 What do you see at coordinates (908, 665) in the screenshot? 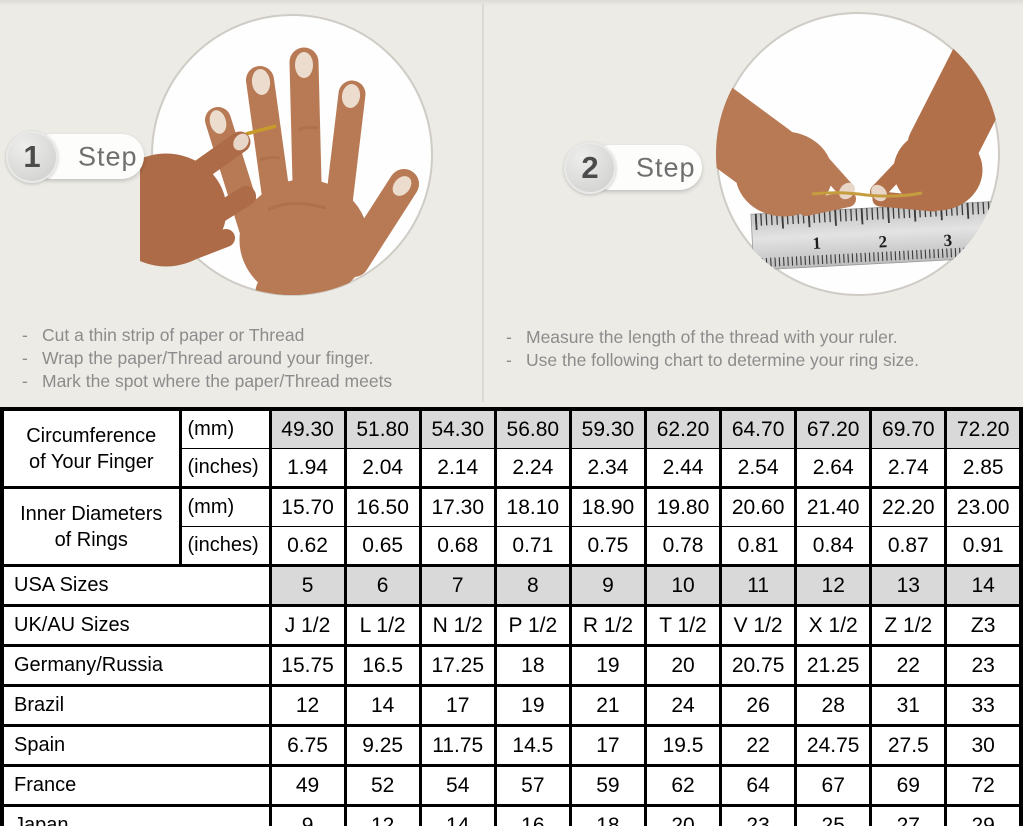
I see `size-value-cell: 22` at bounding box center [908, 665].